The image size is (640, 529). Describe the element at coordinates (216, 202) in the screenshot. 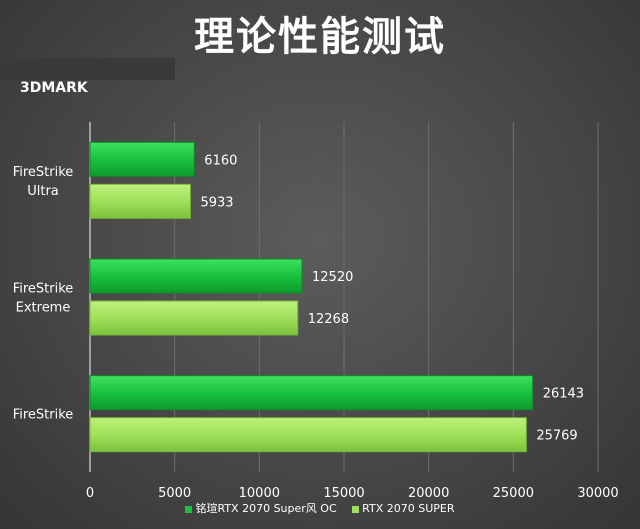

I see `data-label-1-series-2: 5933` at that location.